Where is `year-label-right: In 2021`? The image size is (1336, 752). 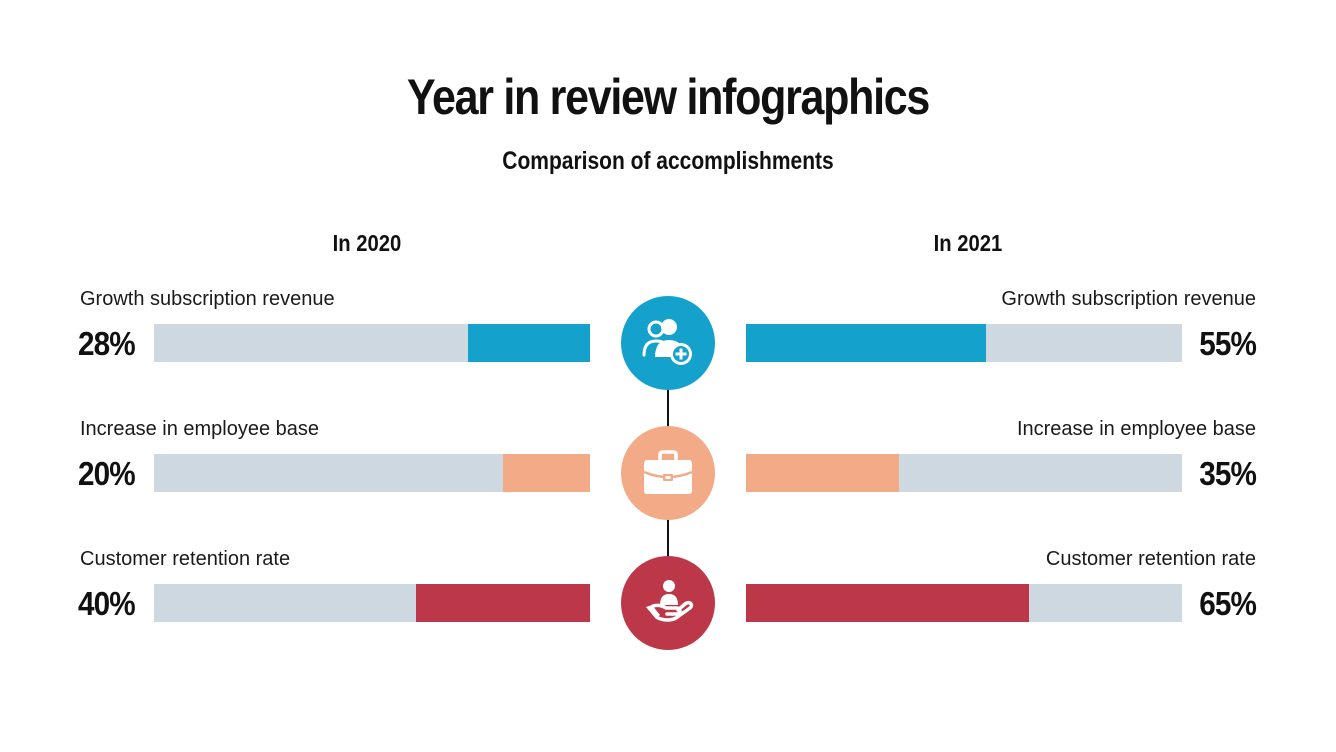
year-label-right: In 2021 is located at coordinates (968, 243).